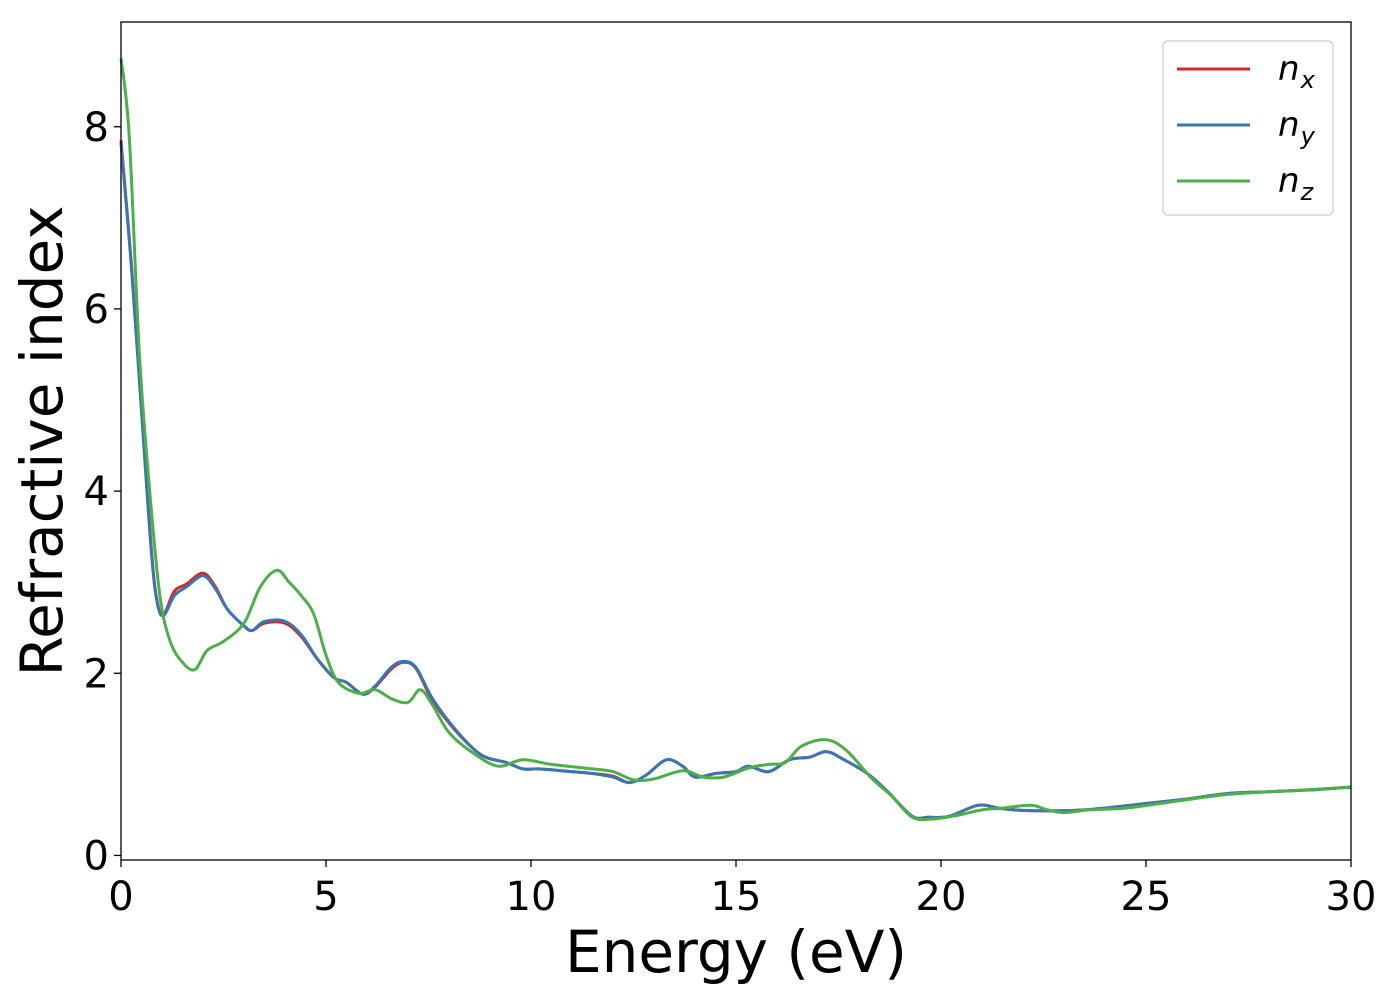 The width and height of the screenshot is (1400, 1000). I want to click on y-tick-label: 4, so click(96, 492).